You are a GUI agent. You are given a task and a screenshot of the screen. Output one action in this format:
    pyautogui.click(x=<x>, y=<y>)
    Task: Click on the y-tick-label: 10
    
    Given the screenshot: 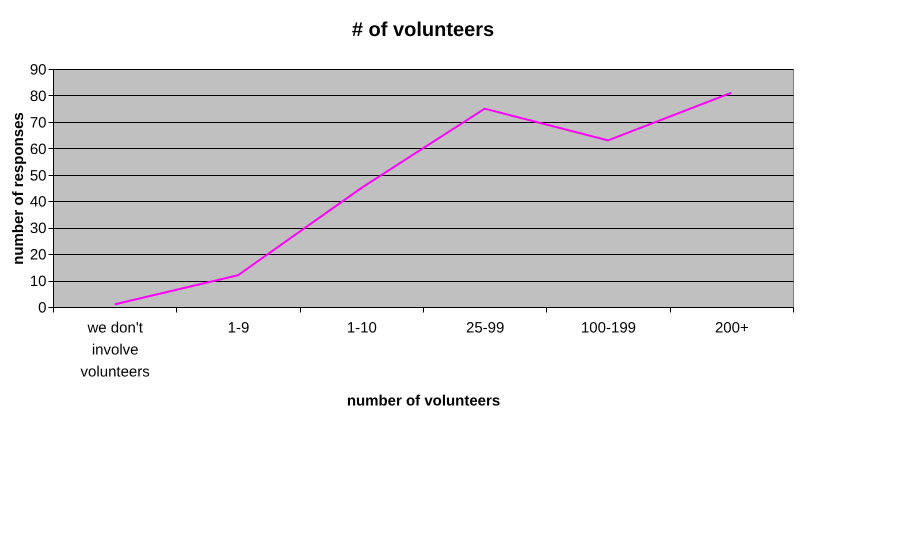 What is the action you would take?
    pyautogui.click(x=38, y=281)
    